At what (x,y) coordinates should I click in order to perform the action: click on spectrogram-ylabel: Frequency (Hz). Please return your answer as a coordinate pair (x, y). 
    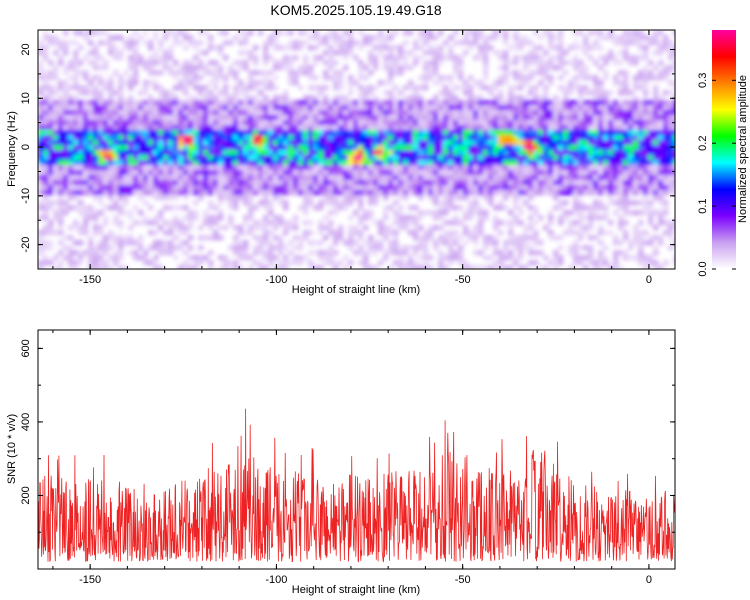
    Looking at the image, I should click on (12, 149).